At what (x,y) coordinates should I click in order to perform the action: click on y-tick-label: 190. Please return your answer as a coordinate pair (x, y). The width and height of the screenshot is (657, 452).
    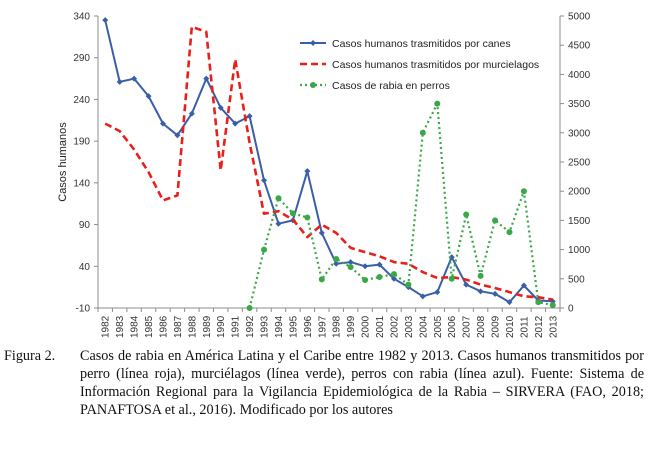
    Looking at the image, I should click on (81, 142).